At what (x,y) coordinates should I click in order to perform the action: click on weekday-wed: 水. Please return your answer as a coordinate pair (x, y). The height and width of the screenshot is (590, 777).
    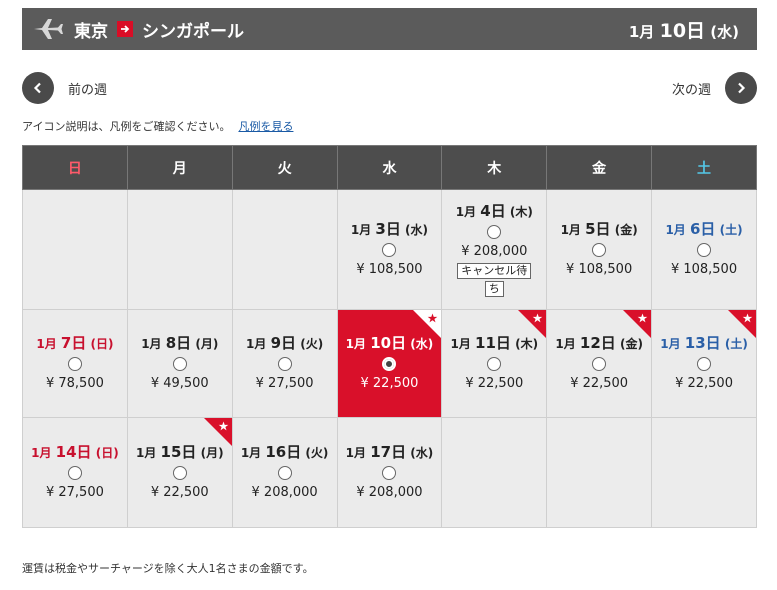
    Looking at the image, I should click on (389, 167).